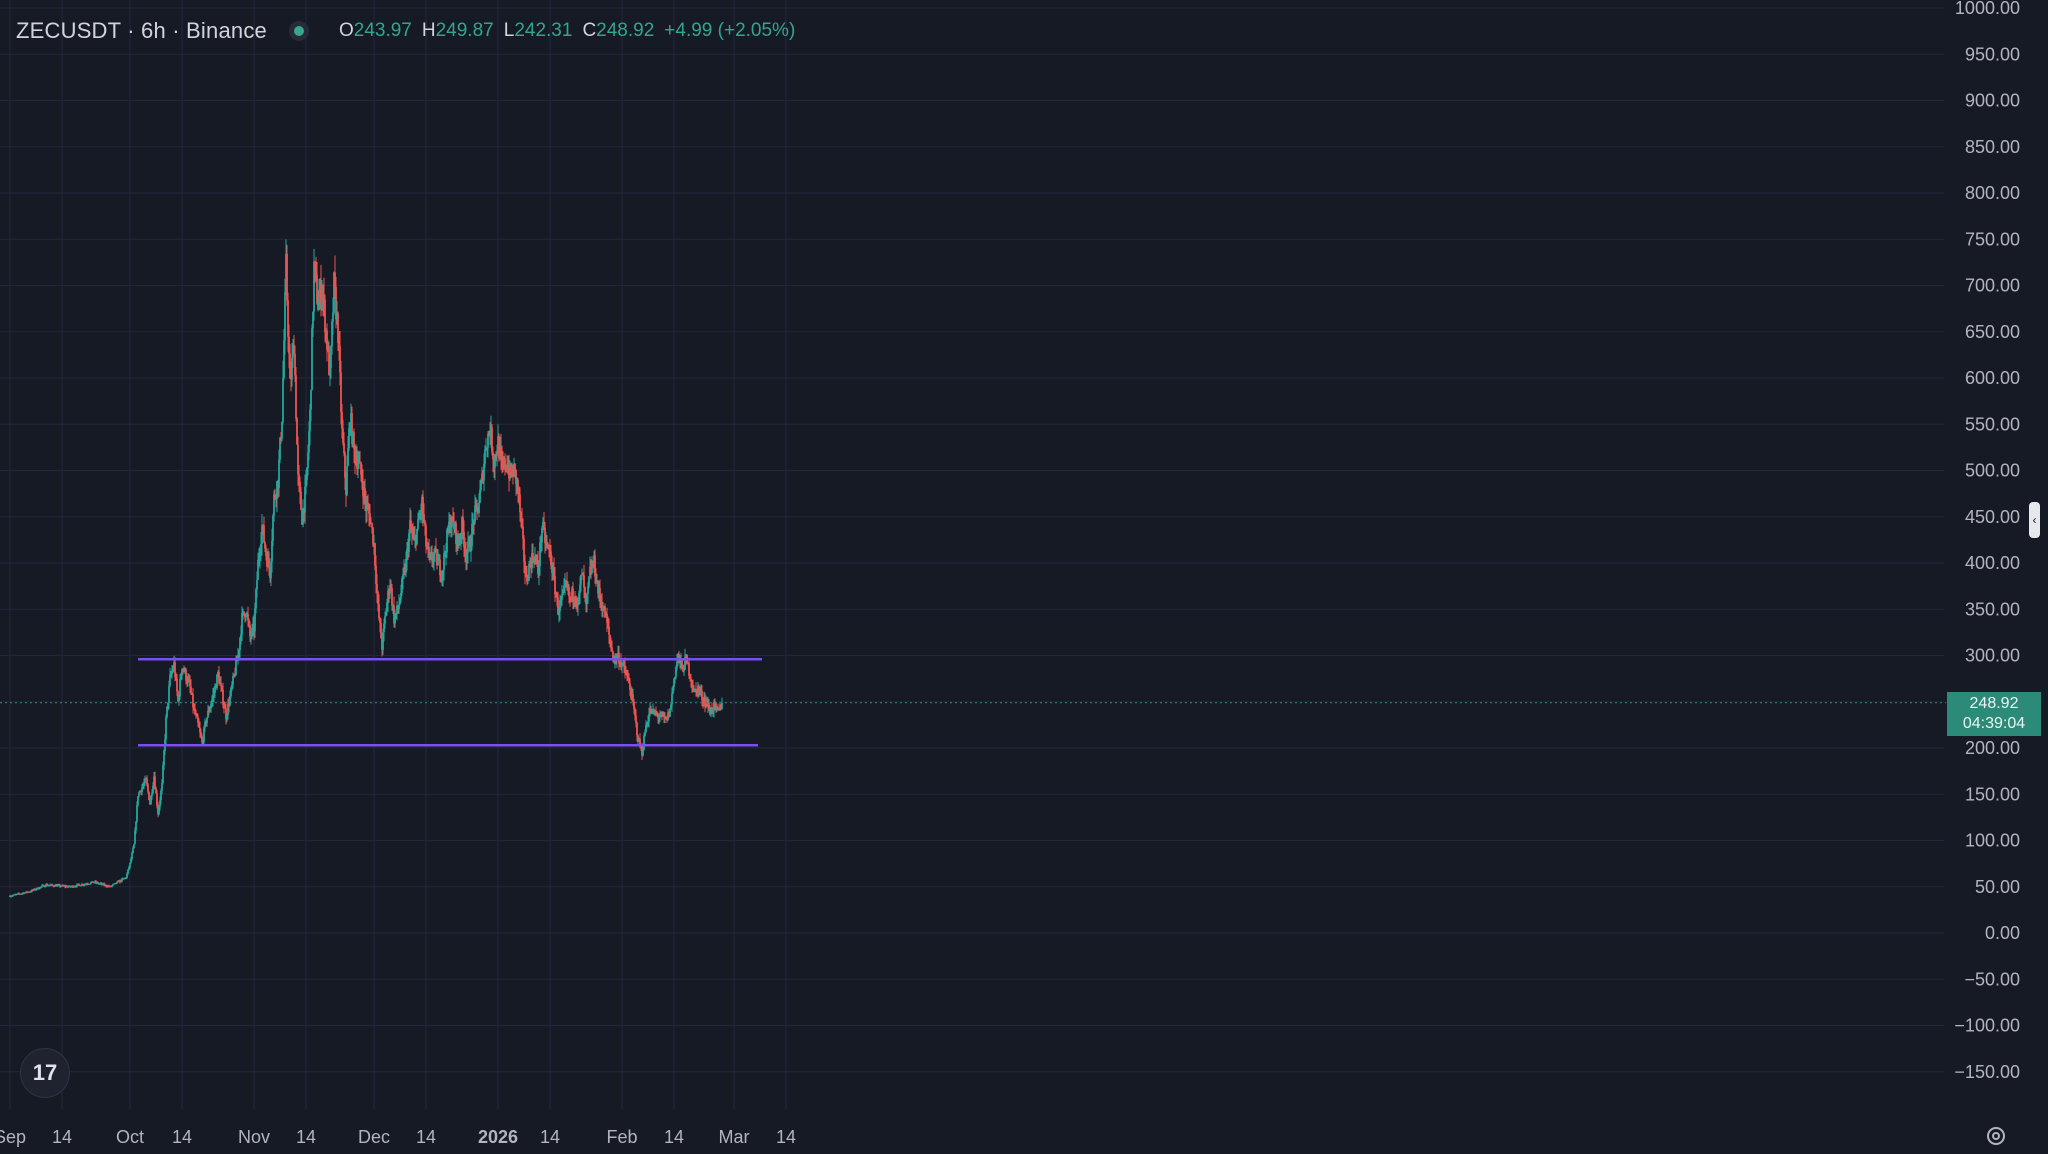 Image resolution: width=2048 pixels, height=1154 pixels. Describe the element at coordinates (1994, 723) in the screenshot. I see `bar-countdown: 04:39:04` at that location.